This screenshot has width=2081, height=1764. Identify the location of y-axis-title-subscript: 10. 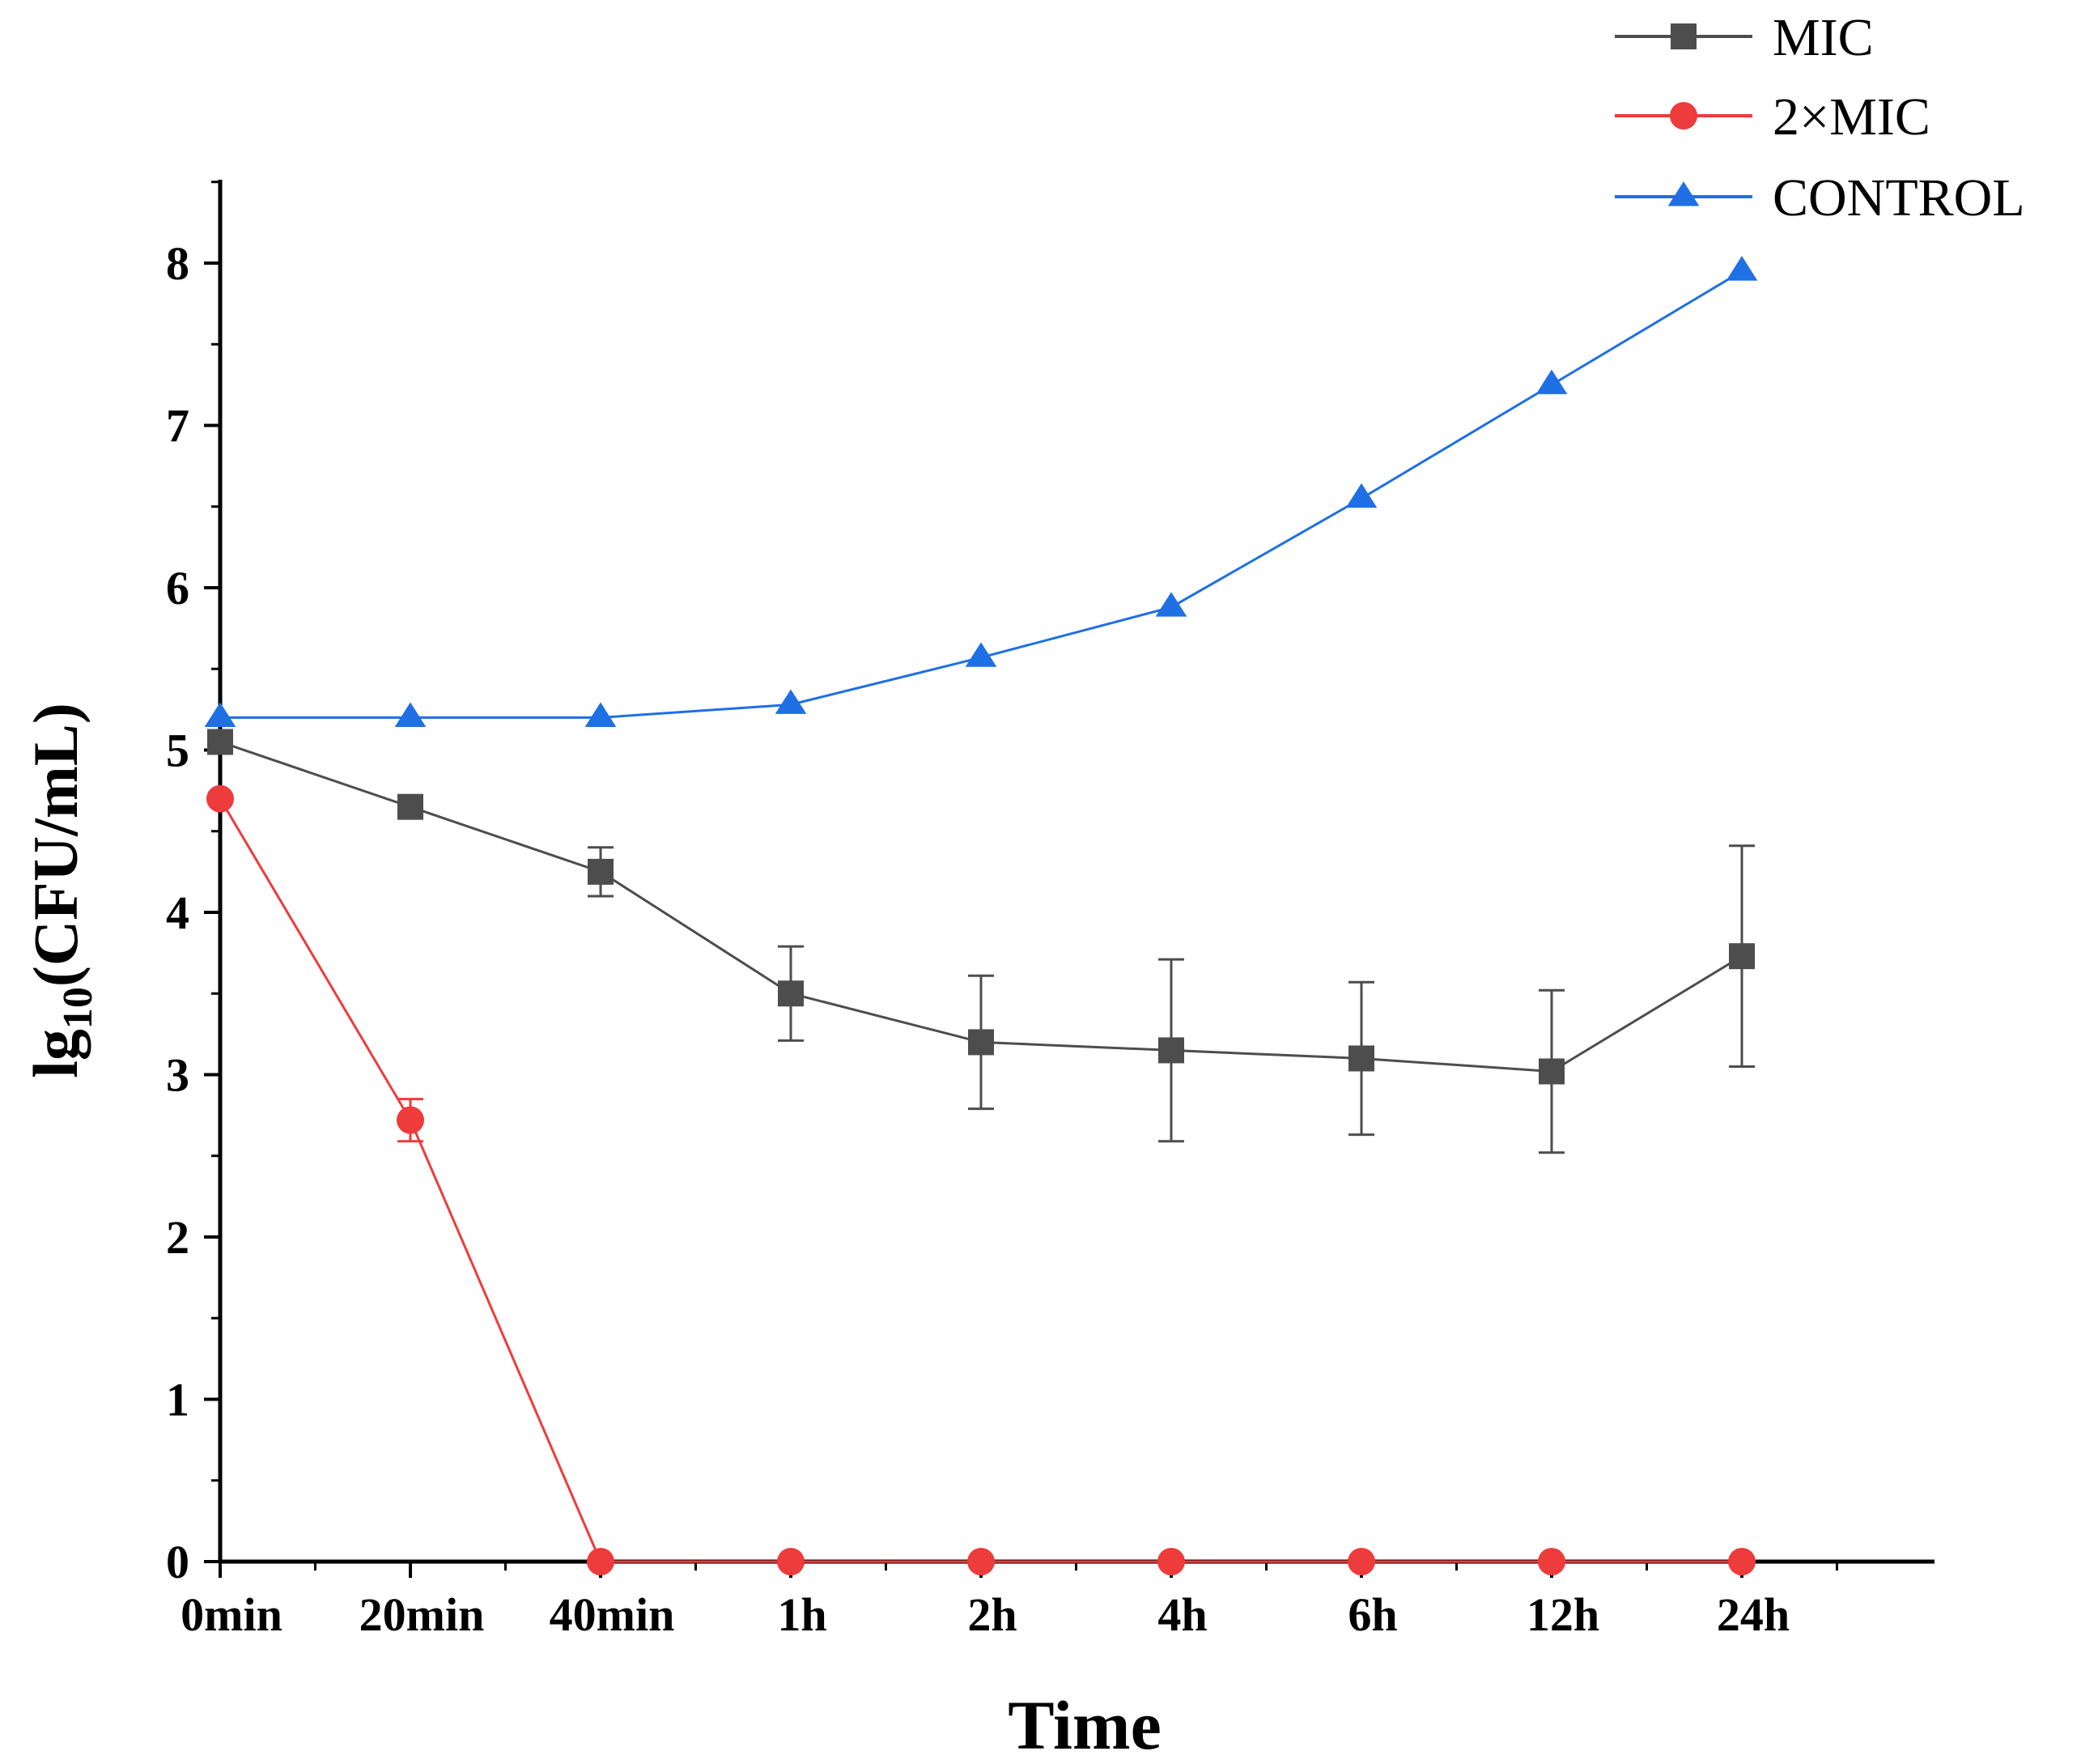
(78, 1008).